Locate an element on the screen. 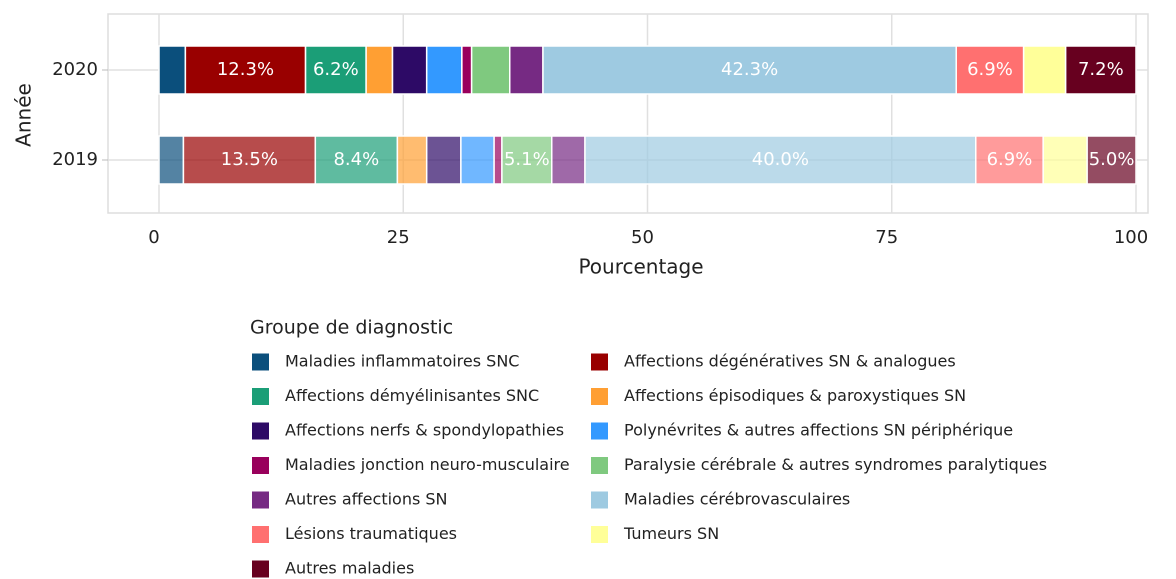 The image size is (1176, 579). data-label: 5.1% is located at coordinates (527, 159).